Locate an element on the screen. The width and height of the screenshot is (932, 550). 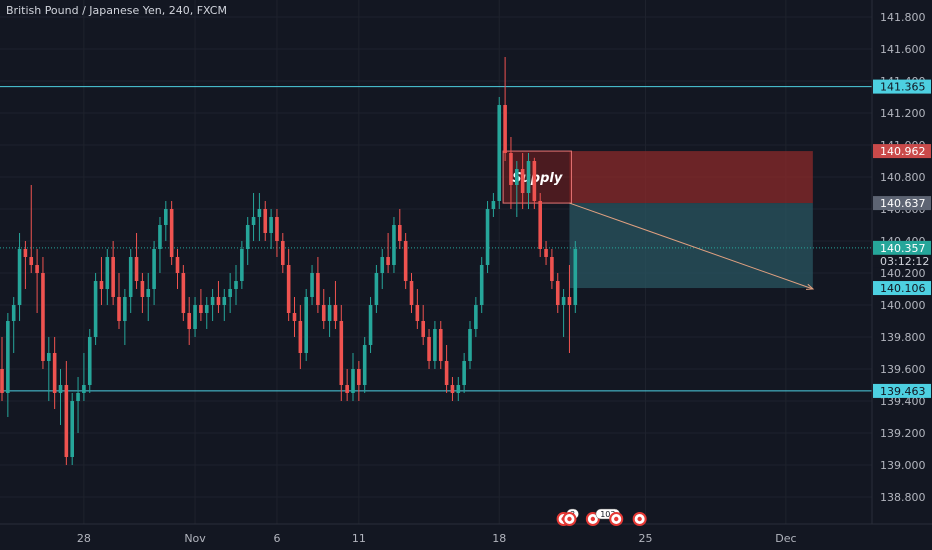
supply-zone is located at coordinates (537, 177).